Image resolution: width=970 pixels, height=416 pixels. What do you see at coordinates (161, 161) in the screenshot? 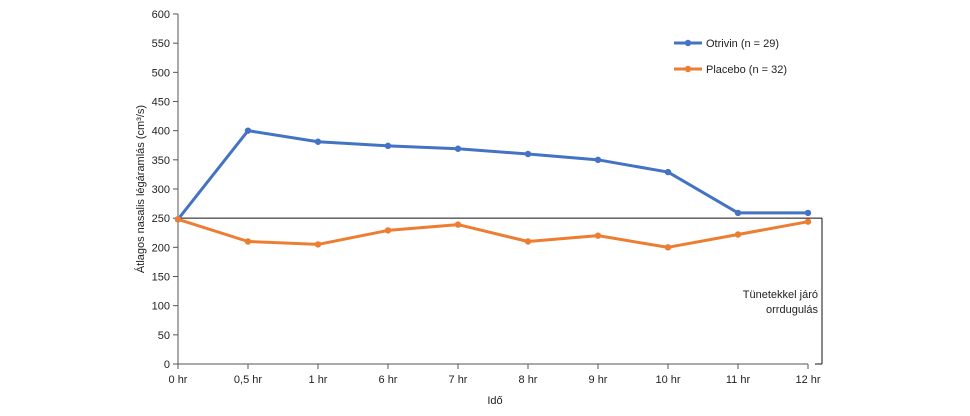
I see `y-tick-label: 350` at bounding box center [161, 161].